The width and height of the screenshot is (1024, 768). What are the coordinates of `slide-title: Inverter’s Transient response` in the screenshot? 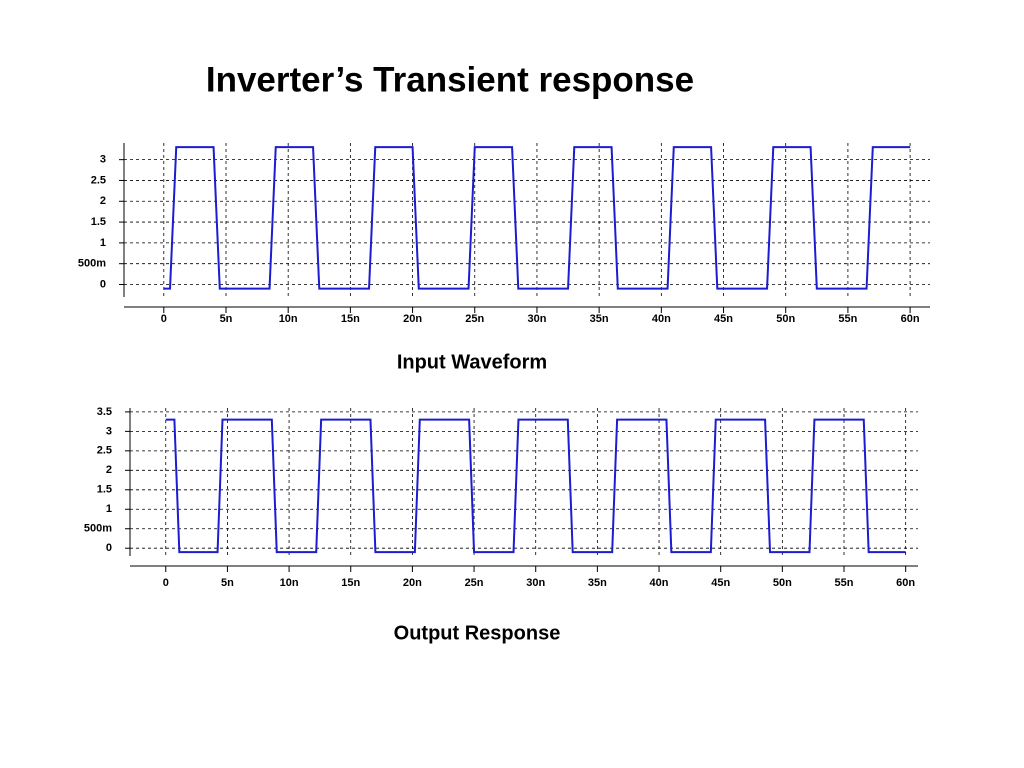 It's located at (450, 79).